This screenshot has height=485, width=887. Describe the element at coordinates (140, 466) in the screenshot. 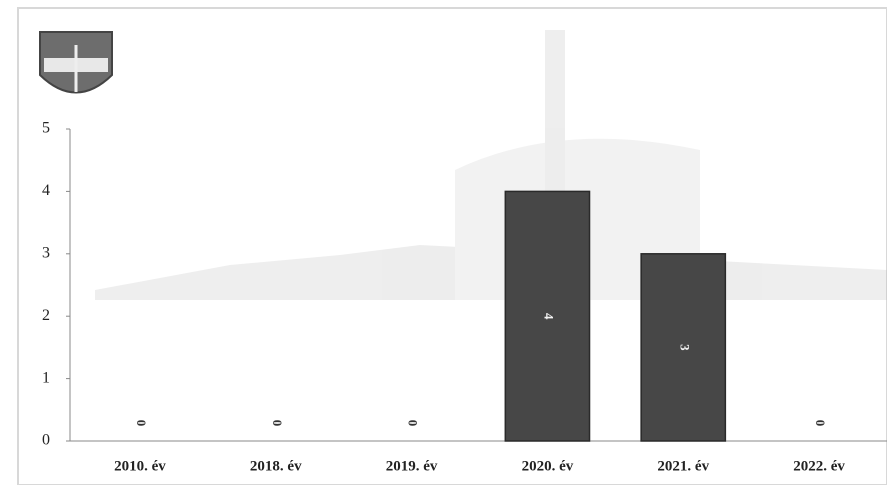

I see `x-tick-label: 2010. év` at that location.